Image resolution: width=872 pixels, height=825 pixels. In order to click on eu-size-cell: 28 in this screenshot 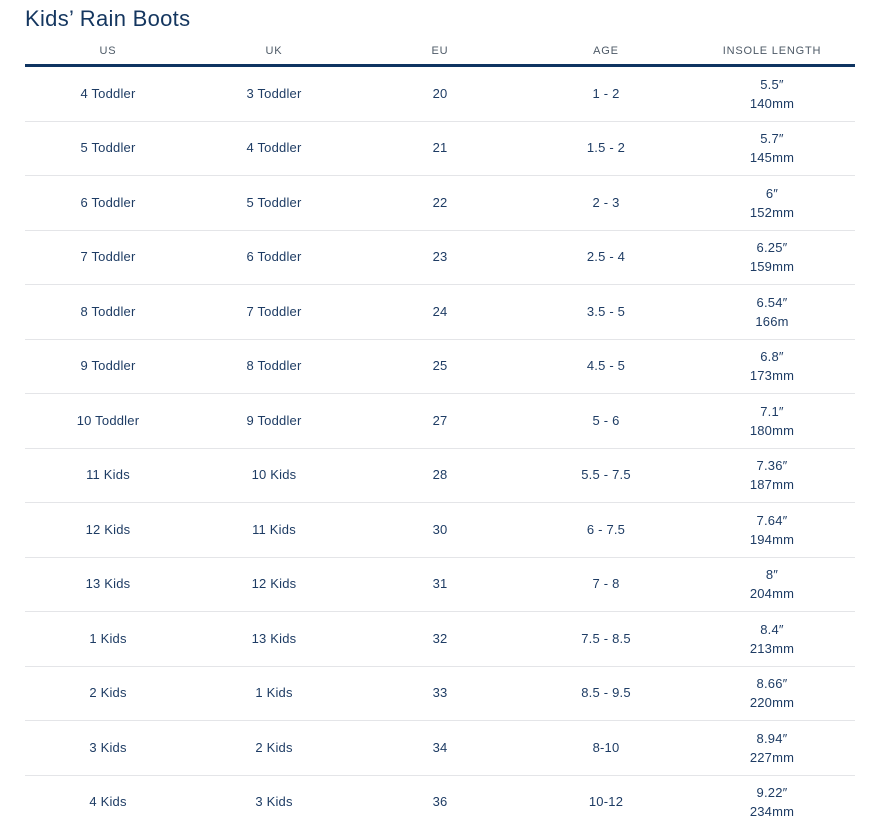, I will do `click(440, 475)`.